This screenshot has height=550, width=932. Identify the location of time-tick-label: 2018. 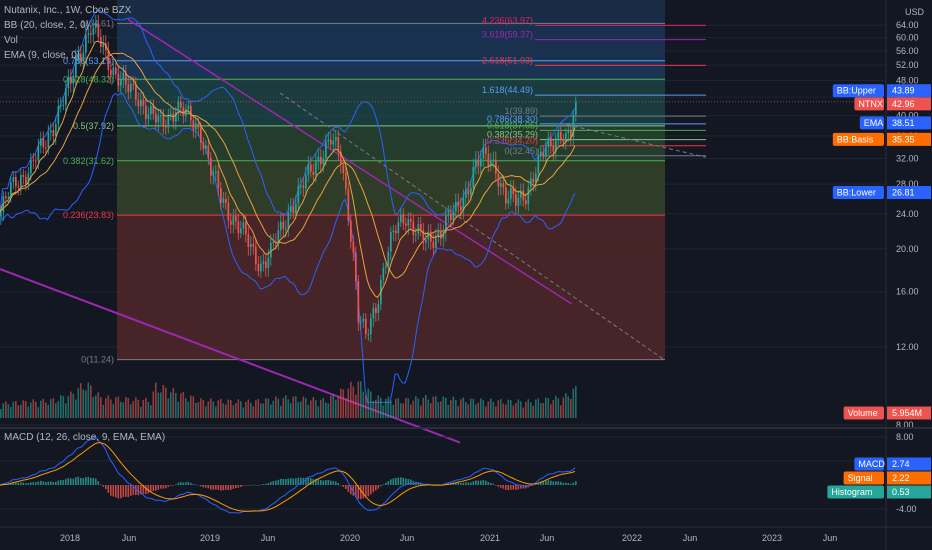
(70, 538).